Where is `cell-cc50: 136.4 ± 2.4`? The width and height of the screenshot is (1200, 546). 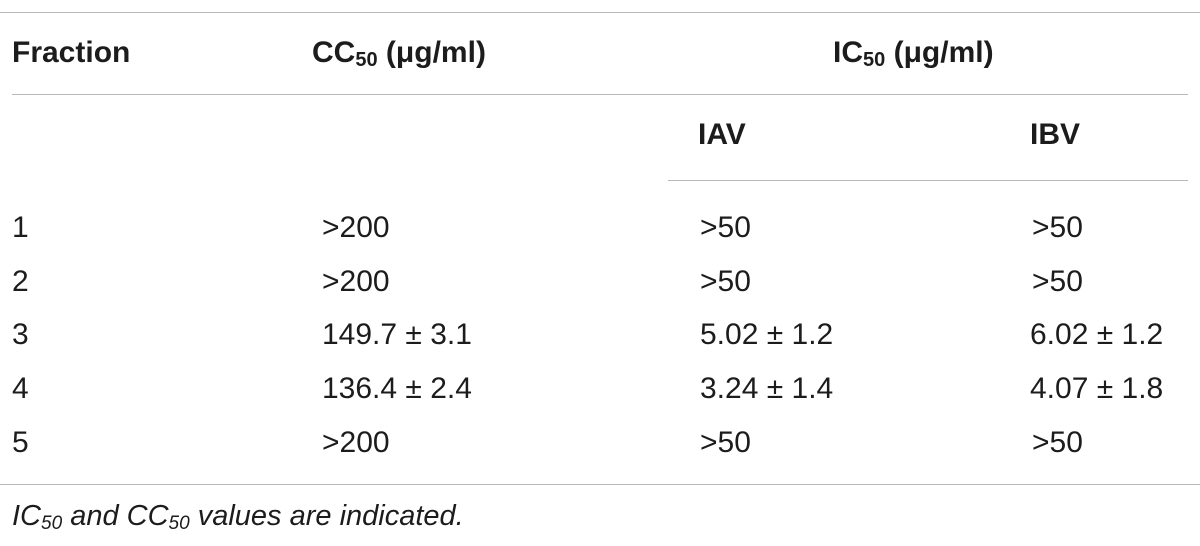
cell-cc50: 136.4 ± 2.4 is located at coordinates (397, 388).